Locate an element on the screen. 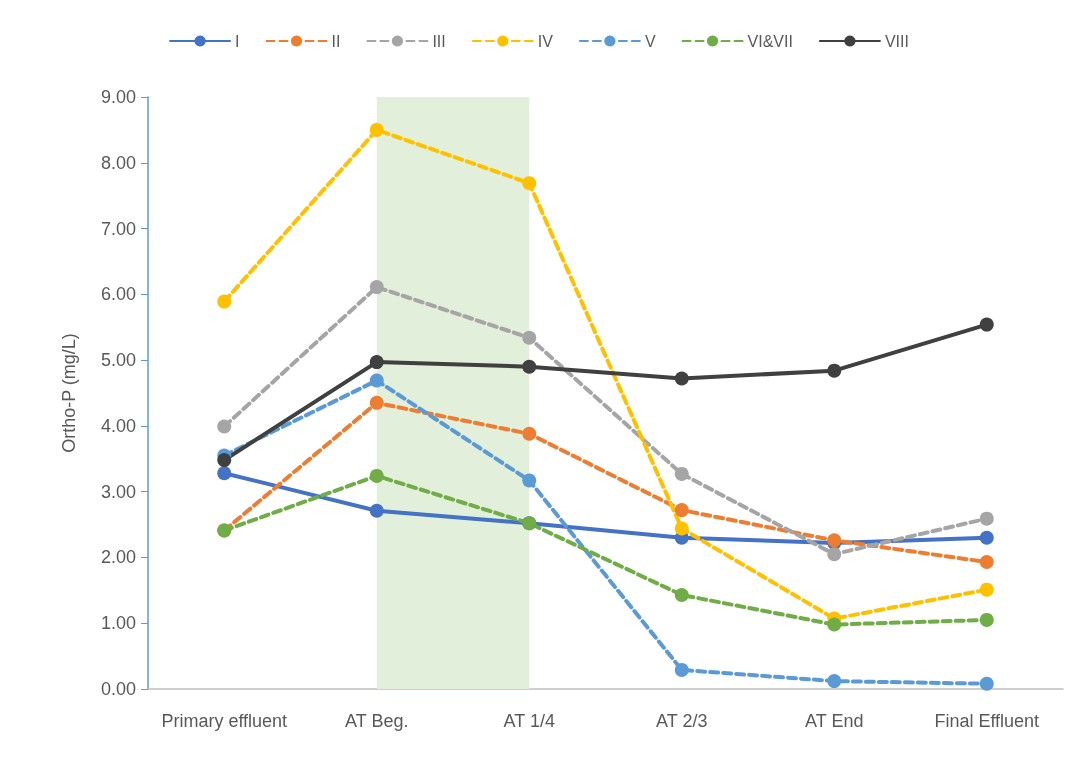 The width and height of the screenshot is (1078, 777). y-tick-label: 2.00 is located at coordinates (118, 557).